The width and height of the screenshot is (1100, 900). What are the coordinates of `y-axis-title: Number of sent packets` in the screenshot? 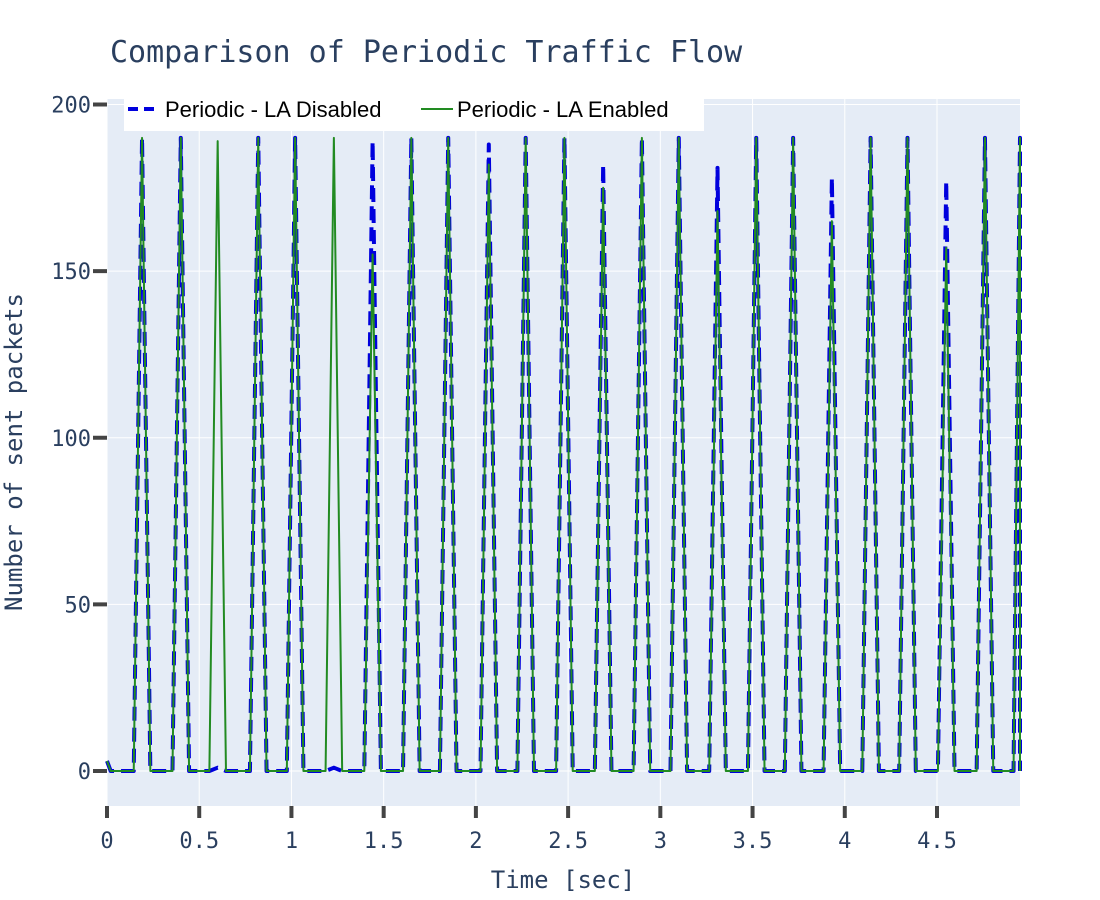 It's located at (14, 452).